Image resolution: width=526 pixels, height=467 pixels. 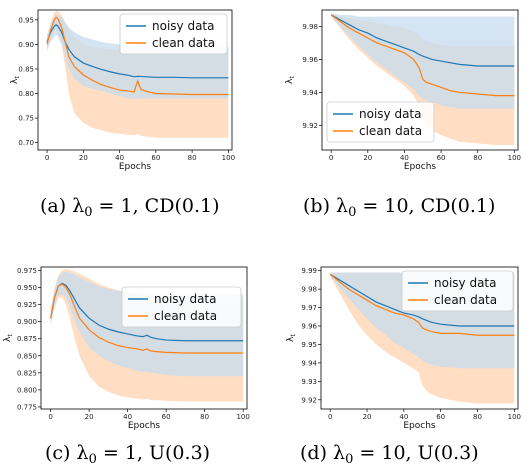 What do you see at coordinates (27, 322) in the screenshot?
I see `y-tick-label: 0.900` at bounding box center [27, 322].